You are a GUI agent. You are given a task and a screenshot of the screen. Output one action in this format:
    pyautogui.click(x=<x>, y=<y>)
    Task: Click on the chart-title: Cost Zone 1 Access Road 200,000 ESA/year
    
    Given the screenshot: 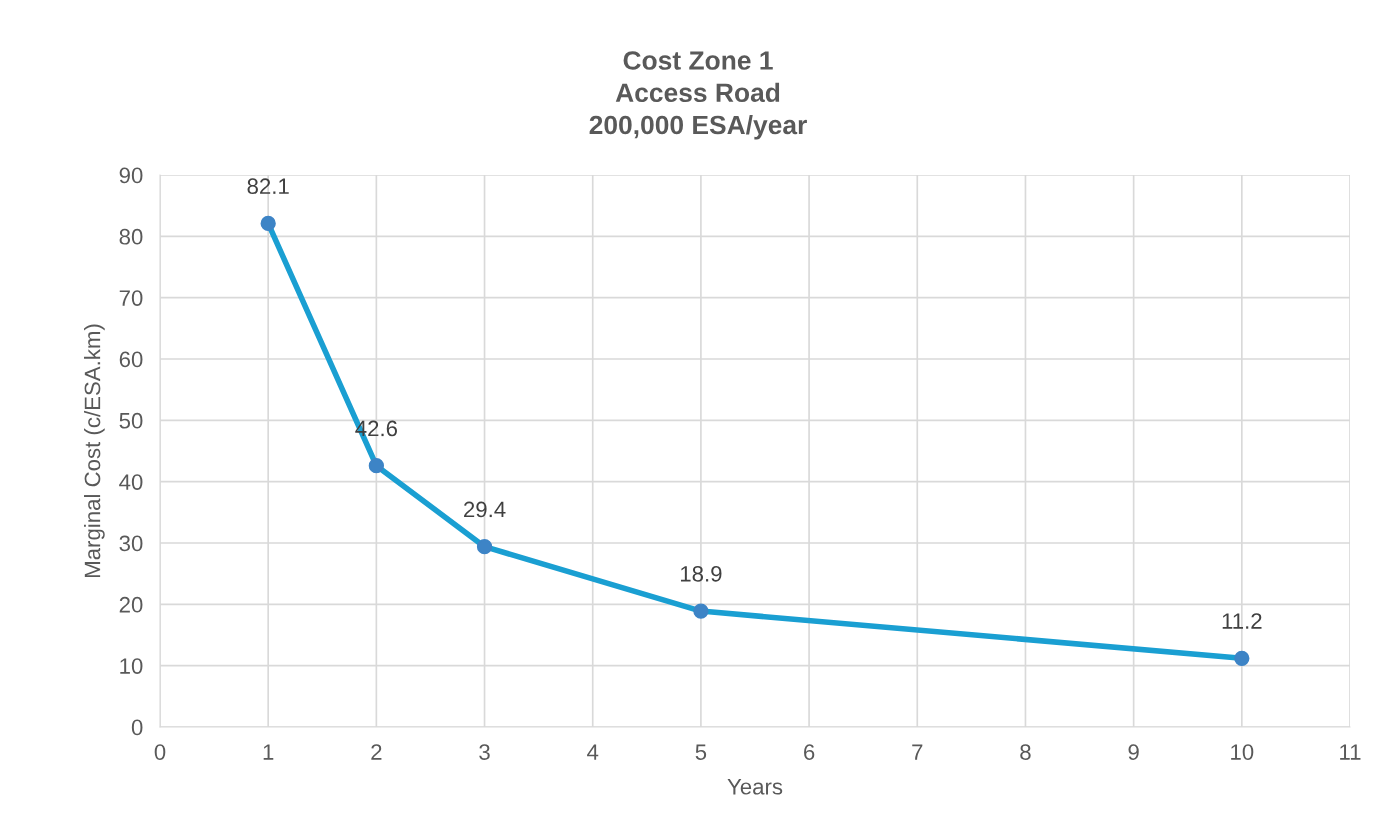 What is the action you would take?
    pyautogui.click(x=698, y=95)
    